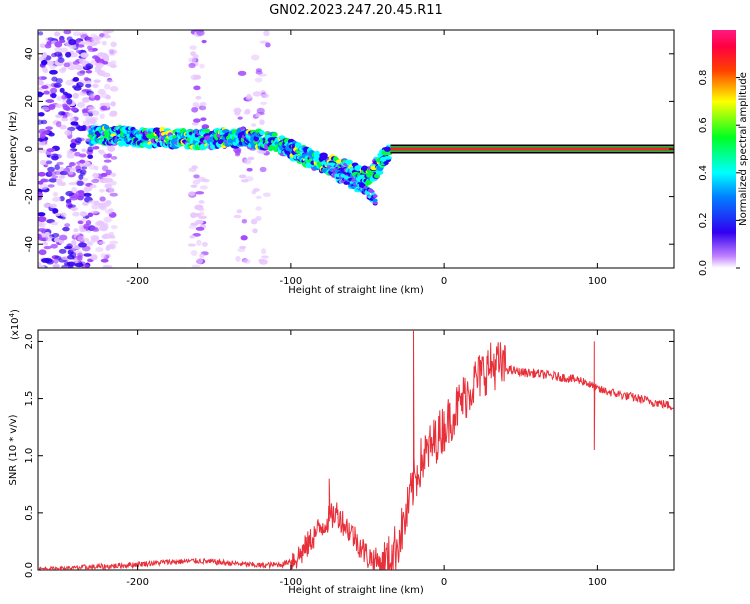 This screenshot has height=604, width=750. Describe the element at coordinates (29, 341) in the screenshot. I see `y-tick-label: 2.0` at that location.